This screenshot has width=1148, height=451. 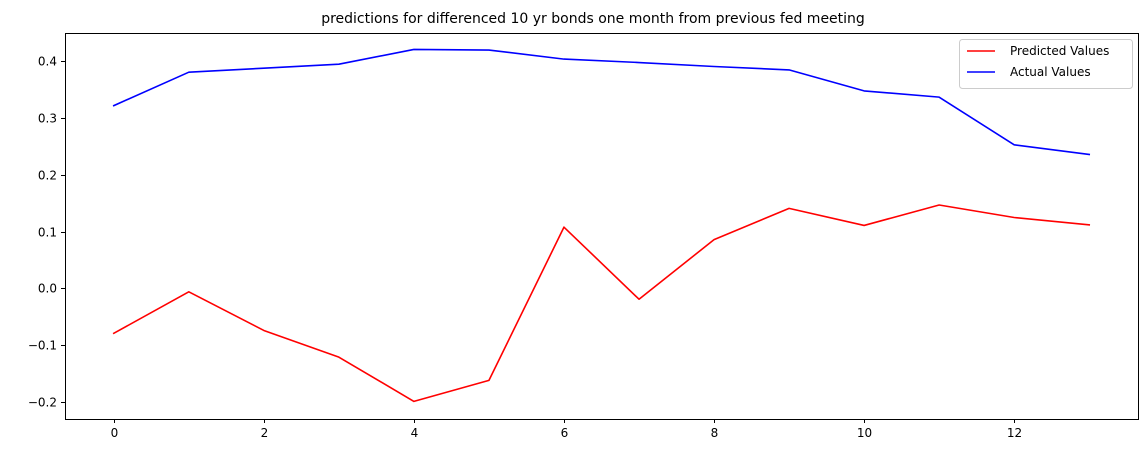 What do you see at coordinates (1014, 433) in the screenshot?
I see `x-tick-label: 12` at bounding box center [1014, 433].